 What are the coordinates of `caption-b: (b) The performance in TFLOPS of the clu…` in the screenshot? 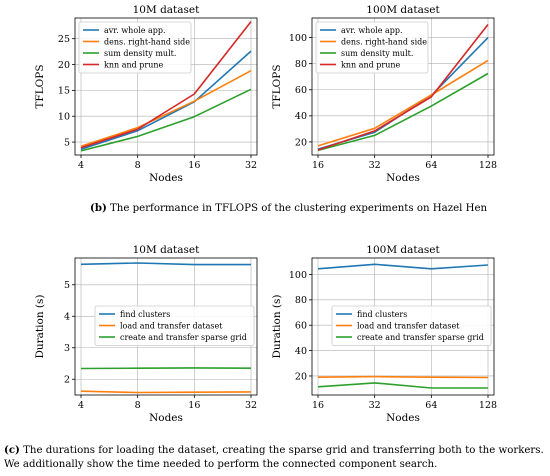 It's located at (320, 208).